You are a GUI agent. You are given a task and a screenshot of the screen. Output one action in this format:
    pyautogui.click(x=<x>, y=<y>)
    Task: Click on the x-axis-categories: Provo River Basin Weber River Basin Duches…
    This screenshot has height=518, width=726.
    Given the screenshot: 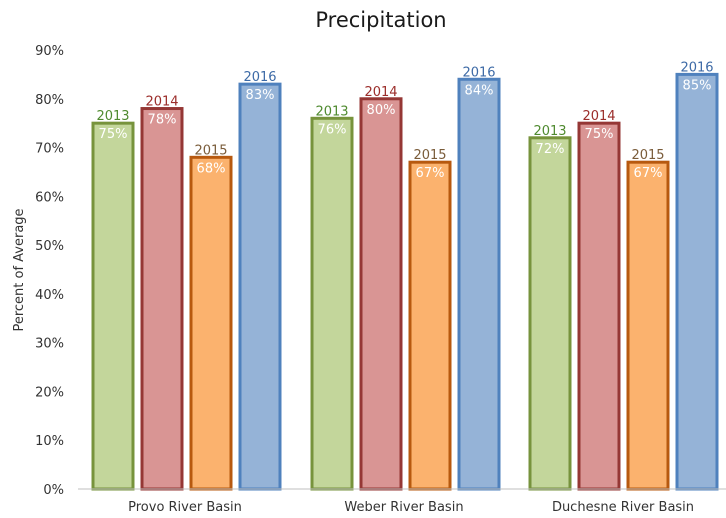 What is the action you would take?
    pyautogui.click(x=411, y=507)
    